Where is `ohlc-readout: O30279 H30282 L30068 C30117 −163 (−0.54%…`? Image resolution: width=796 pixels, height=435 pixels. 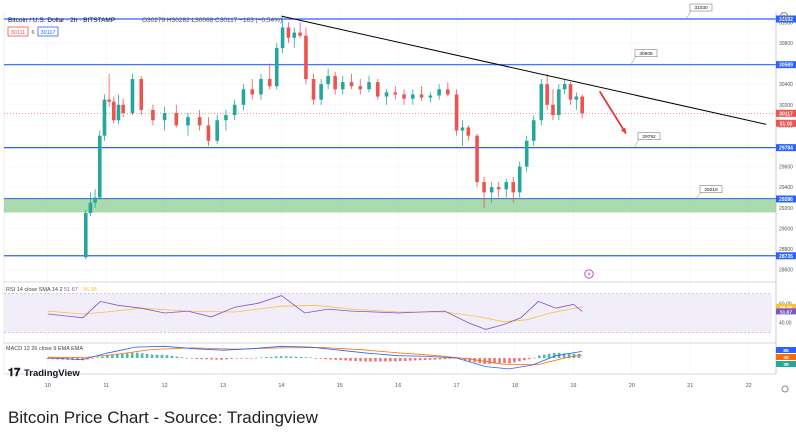 ohlc-readout: O30279 H30282 L30068 C30117 −163 (−0.54%… is located at coordinates (212, 20).